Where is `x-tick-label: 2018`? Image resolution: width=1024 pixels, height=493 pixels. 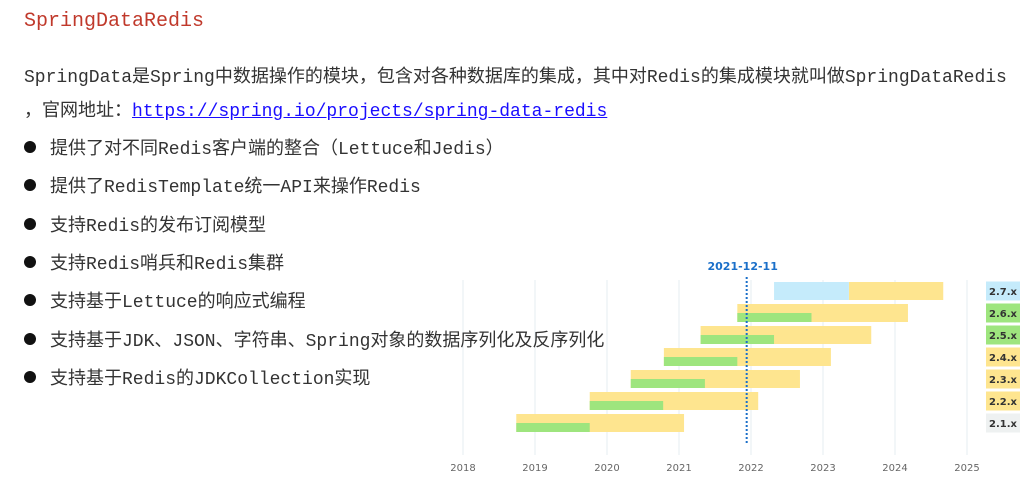
x-tick-label: 2018 is located at coordinates (462, 468).